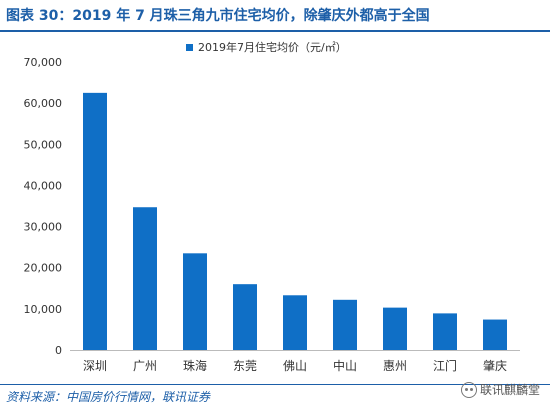 This screenshot has width=550, height=411. What do you see at coordinates (189, 47) in the screenshot?
I see `legend-swatch` at bounding box center [189, 47].